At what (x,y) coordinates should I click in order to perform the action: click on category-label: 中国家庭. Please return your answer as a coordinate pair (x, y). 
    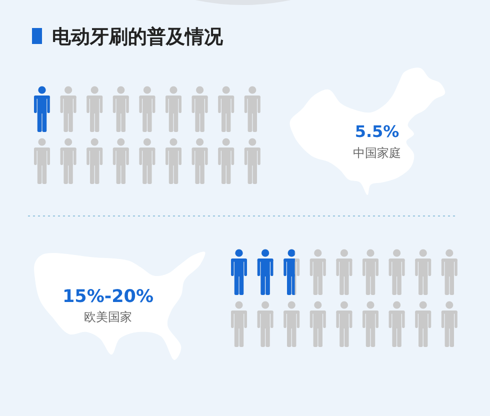
    Looking at the image, I should click on (377, 153).